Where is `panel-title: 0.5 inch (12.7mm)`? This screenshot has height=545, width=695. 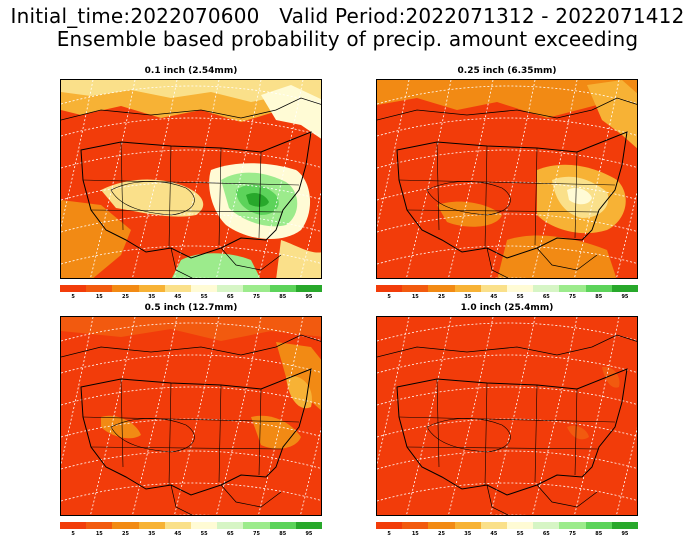 panel-title: 0.5 inch (12.7mm) is located at coordinates (191, 308).